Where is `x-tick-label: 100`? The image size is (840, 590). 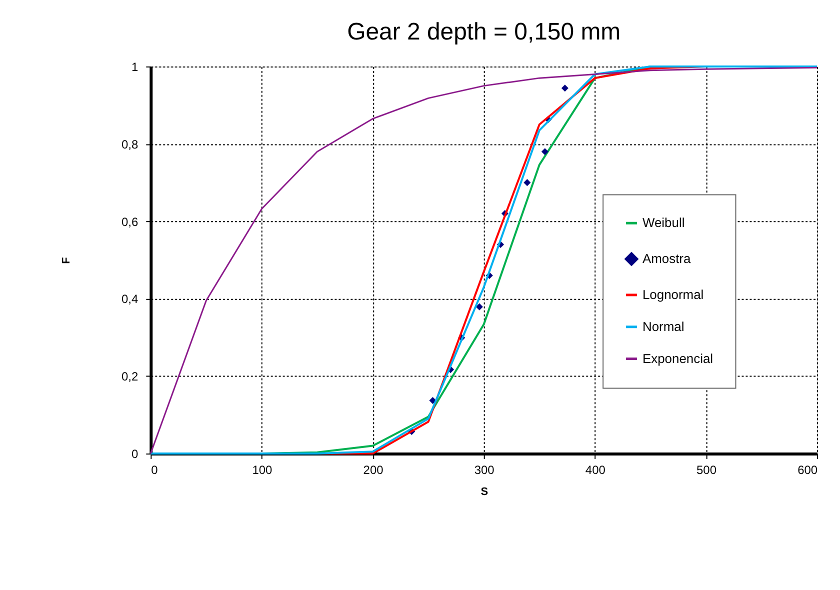
x-tick-label: 100 is located at coordinates (262, 469).